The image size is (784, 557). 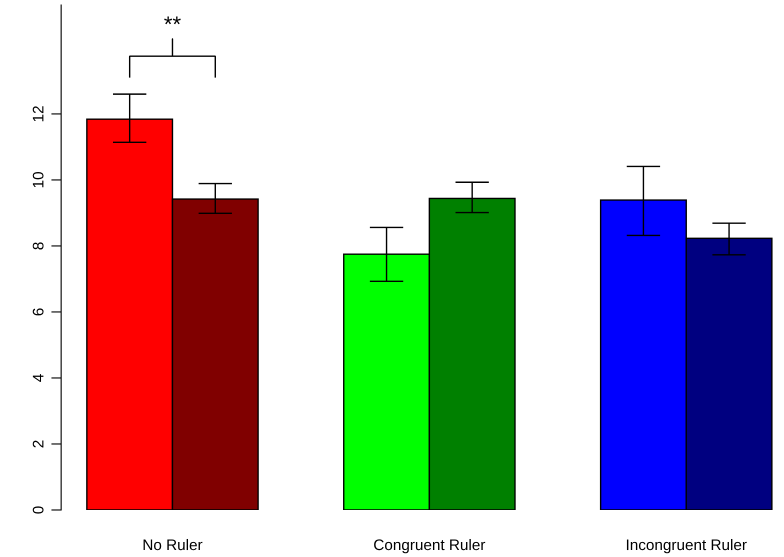 What do you see at coordinates (172, 20) in the screenshot?
I see `annotation: **` at bounding box center [172, 20].